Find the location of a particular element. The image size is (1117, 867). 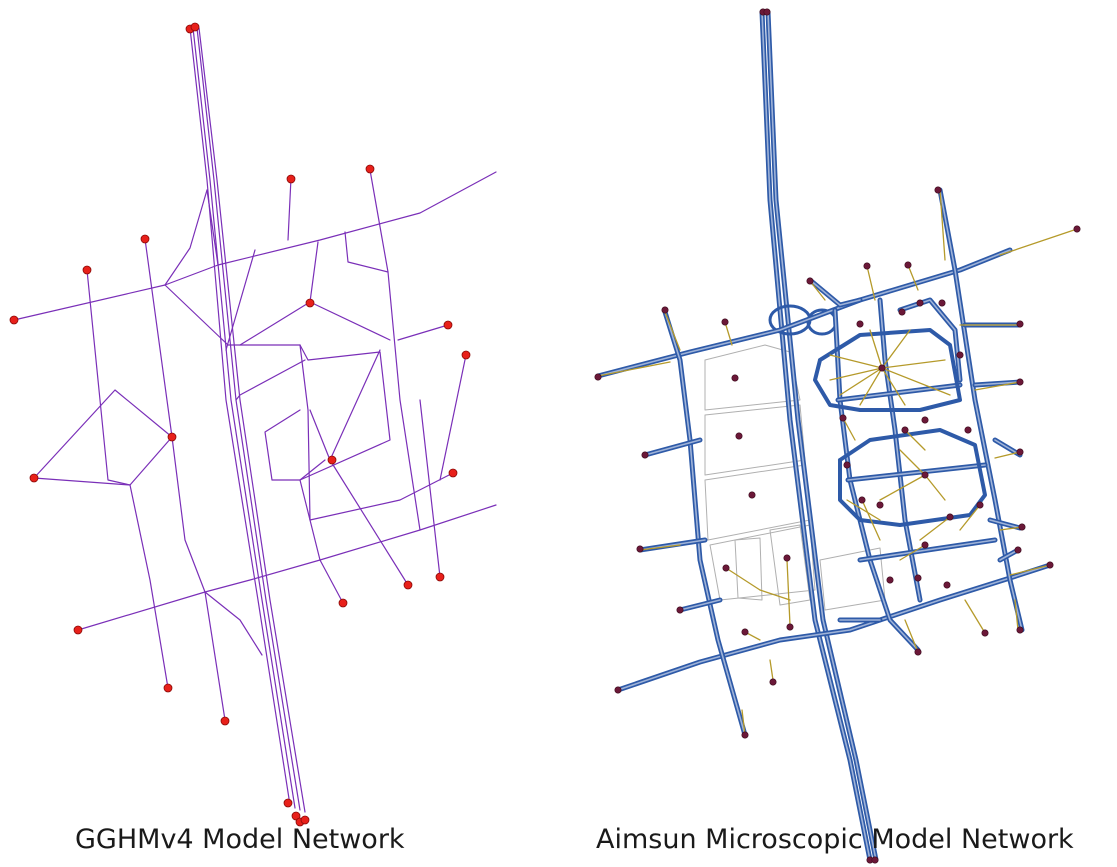

west-local-road-inner is located at coordinates (705, 523).